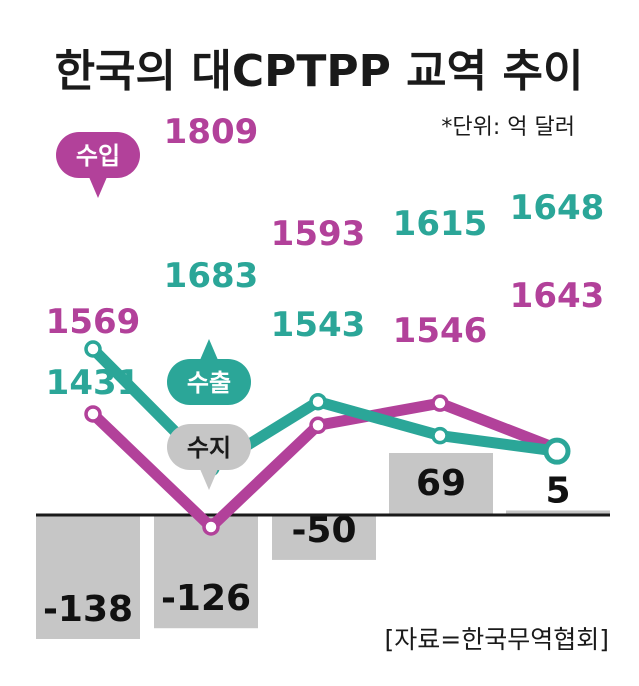 The height and width of the screenshot is (686, 639). I want to click on balance-value-label: 5, so click(557, 491).